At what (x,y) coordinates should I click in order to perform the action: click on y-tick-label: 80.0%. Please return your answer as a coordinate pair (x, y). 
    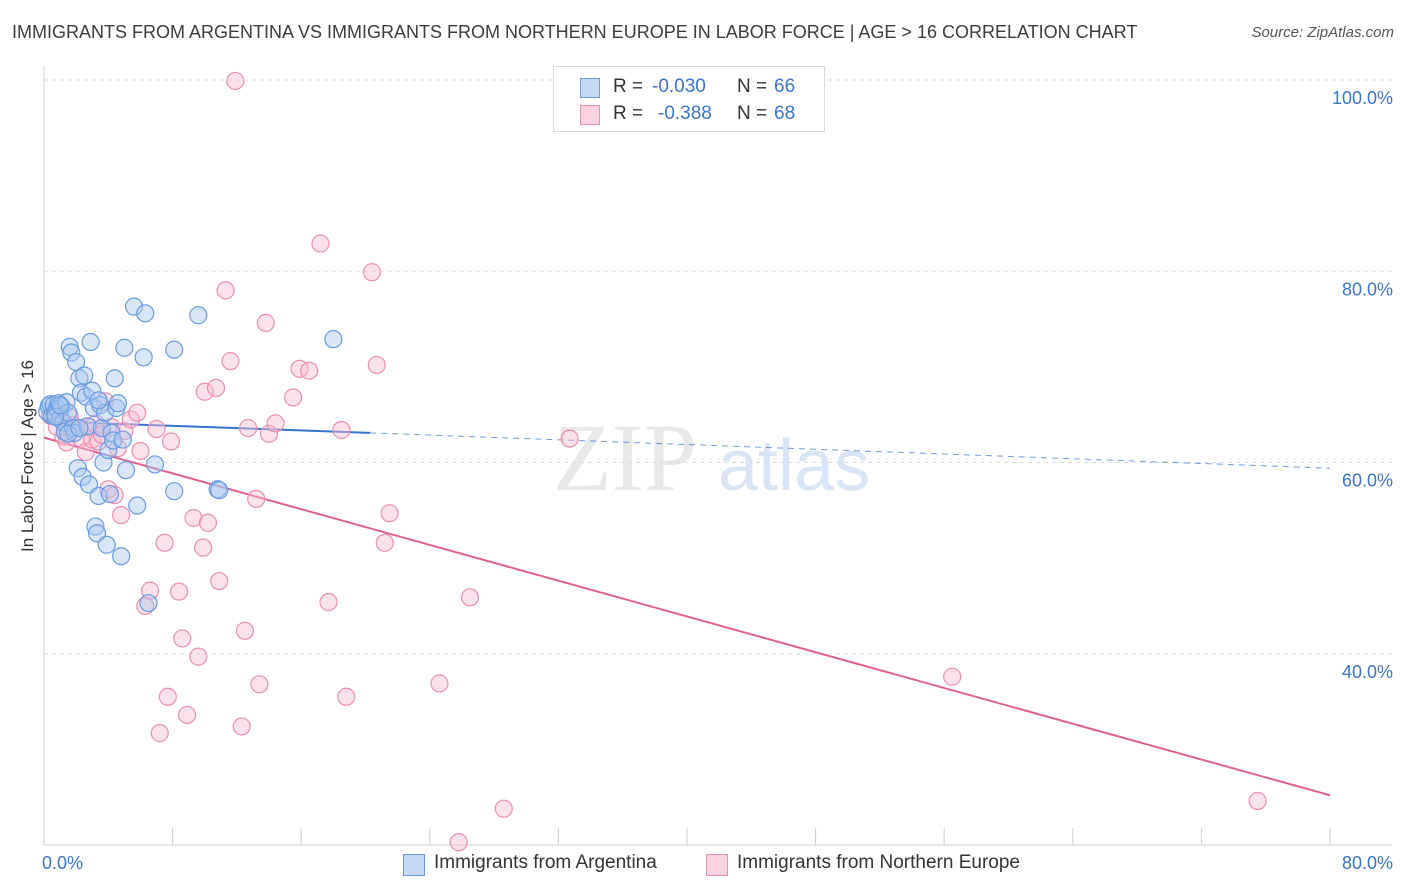
    Looking at the image, I should click on (1367, 289).